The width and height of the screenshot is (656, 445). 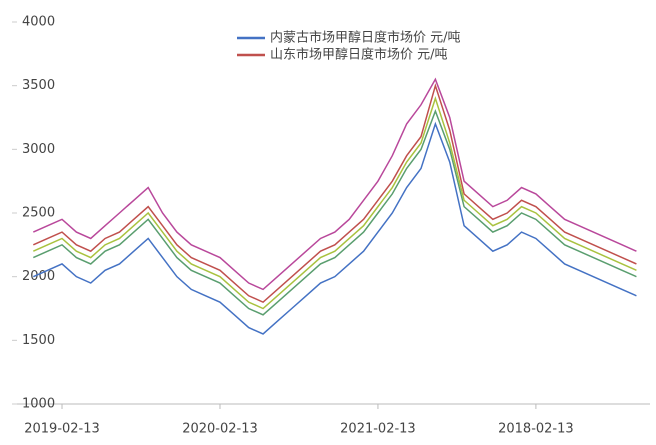 What do you see at coordinates (220, 429) in the screenshot?
I see `x-tick-label: 2020-02-13` at bounding box center [220, 429].